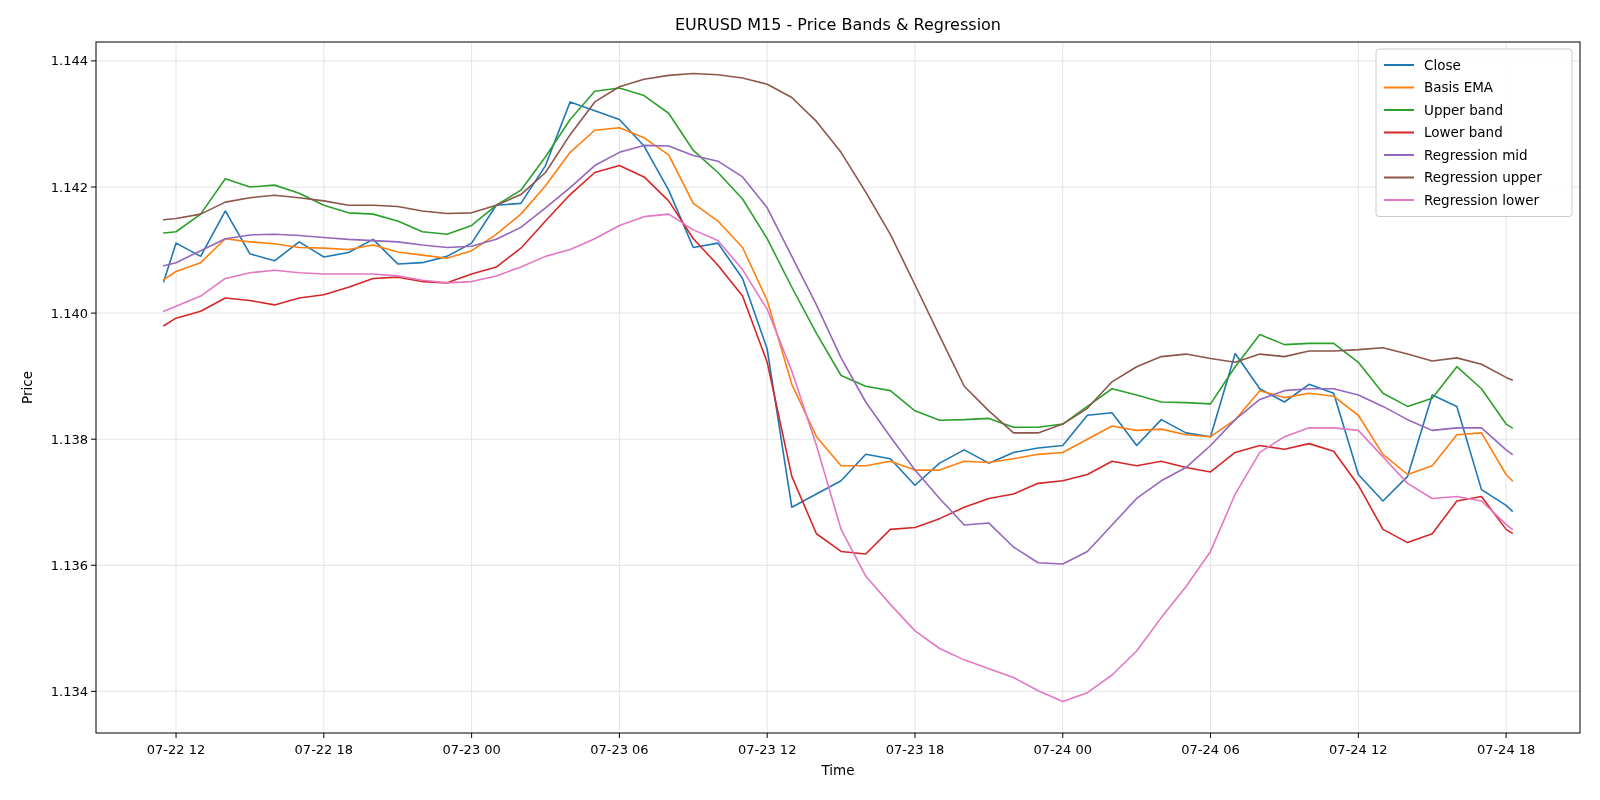  I want to click on y-tick-label: 1.140, so click(69, 313).